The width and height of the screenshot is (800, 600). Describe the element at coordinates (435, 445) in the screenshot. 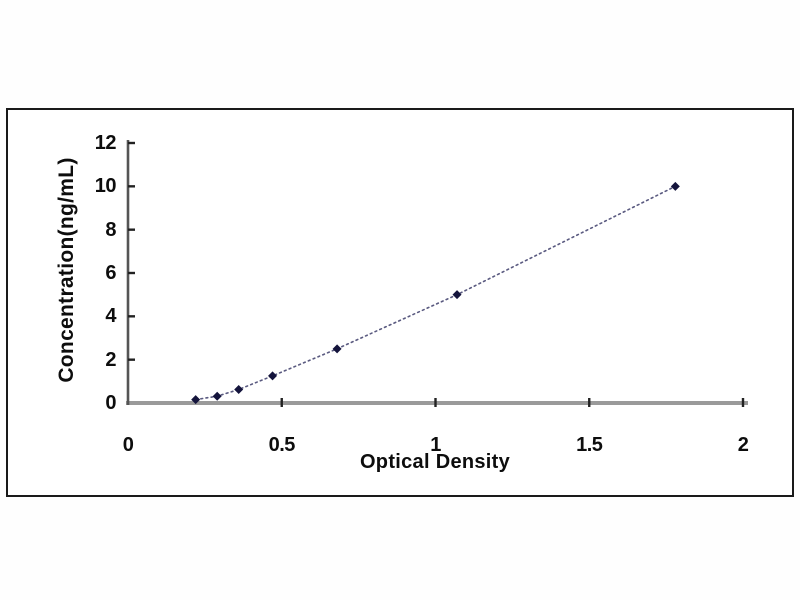

I see `x-tick-label: 1` at that location.